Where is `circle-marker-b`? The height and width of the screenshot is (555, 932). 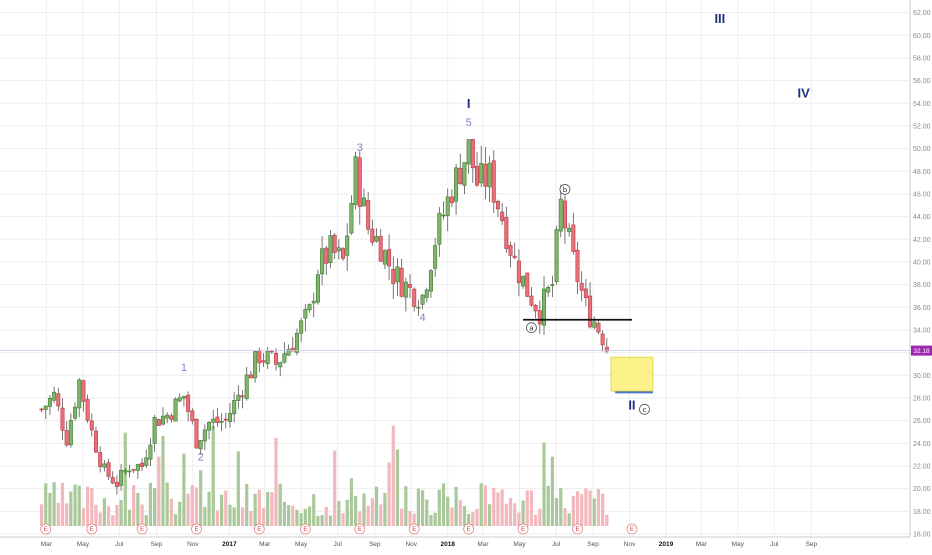 circle-marker-b is located at coordinates (565, 189).